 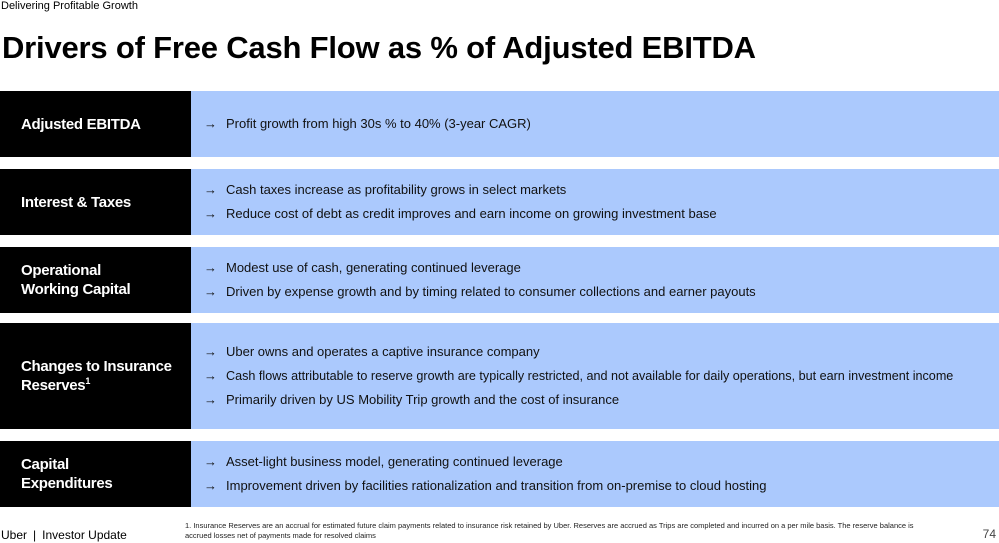 What do you see at coordinates (14, 535) in the screenshot?
I see `brand-name: Uber` at bounding box center [14, 535].